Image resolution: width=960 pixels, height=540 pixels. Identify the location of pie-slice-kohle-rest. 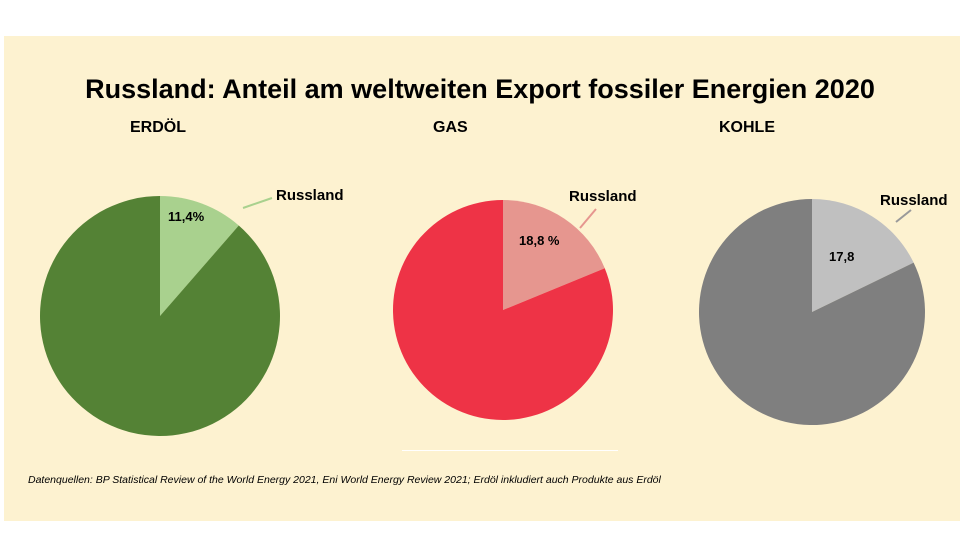
(812, 312).